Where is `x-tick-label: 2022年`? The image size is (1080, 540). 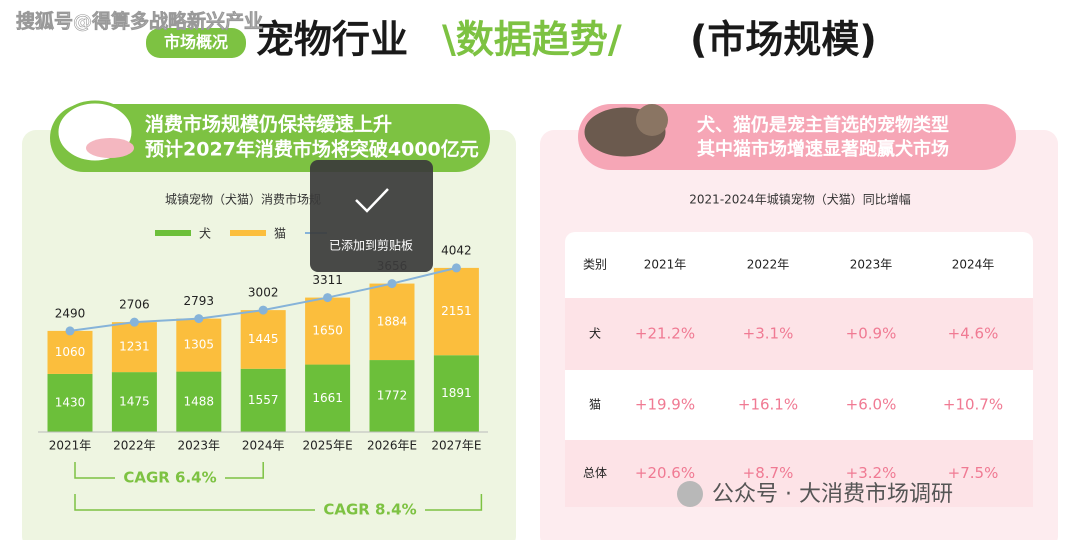 x-tick-label: 2022年 is located at coordinates (134, 446).